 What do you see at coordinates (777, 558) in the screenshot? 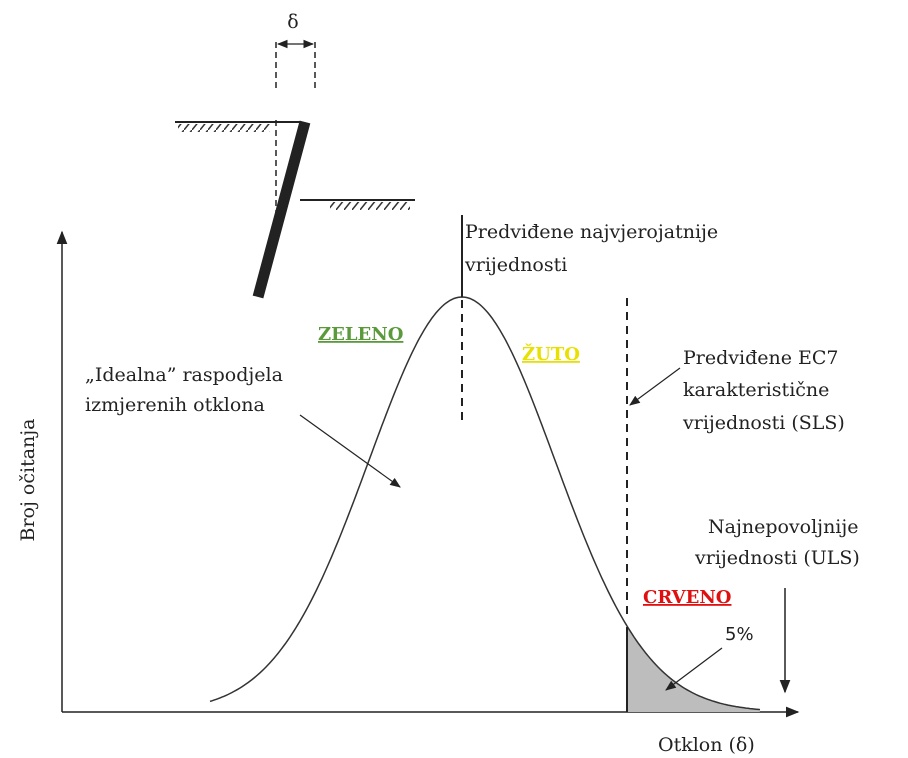
I see `uls-2: vrijednosti (ULS)` at bounding box center [777, 558].